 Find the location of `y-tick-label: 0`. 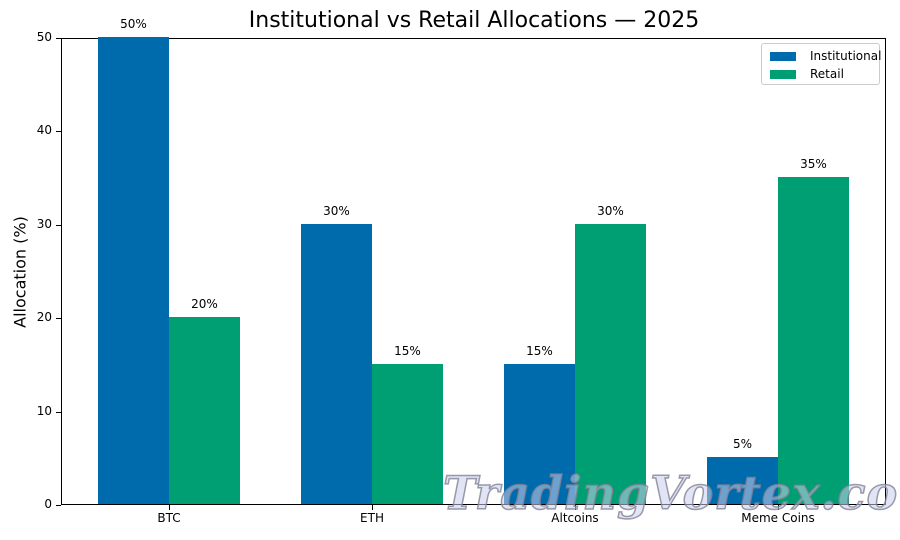

y-tick-label: 0 is located at coordinates (48, 504).